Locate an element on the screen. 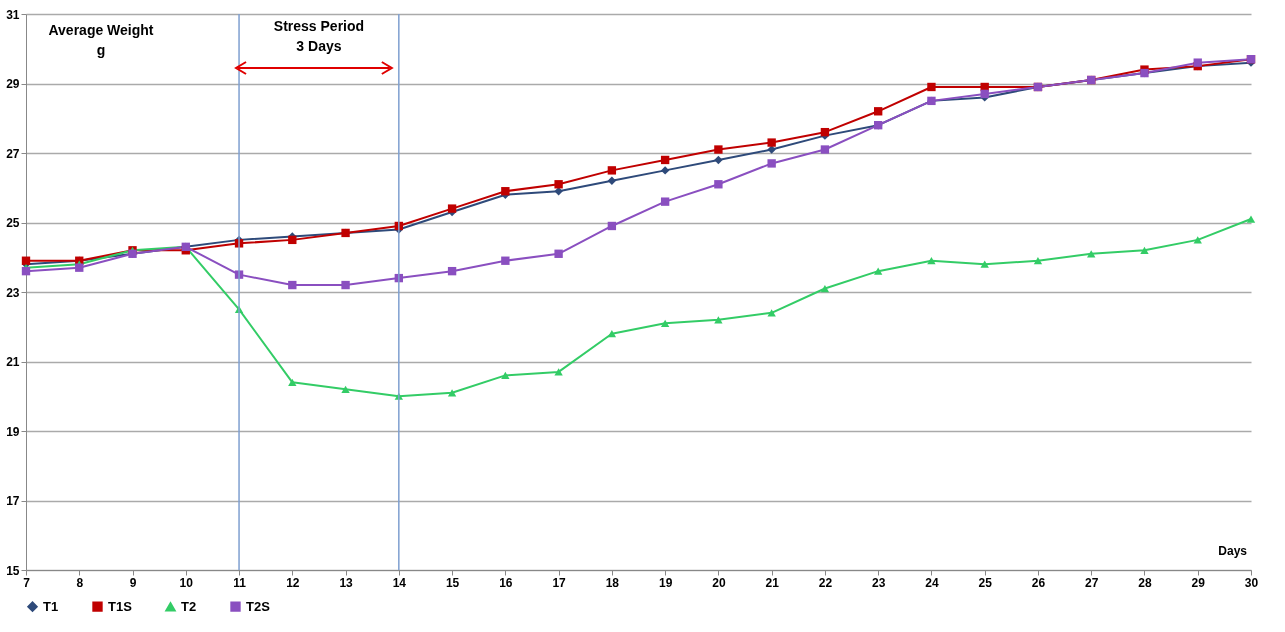  legend-label: T2 is located at coordinates (189, 606).